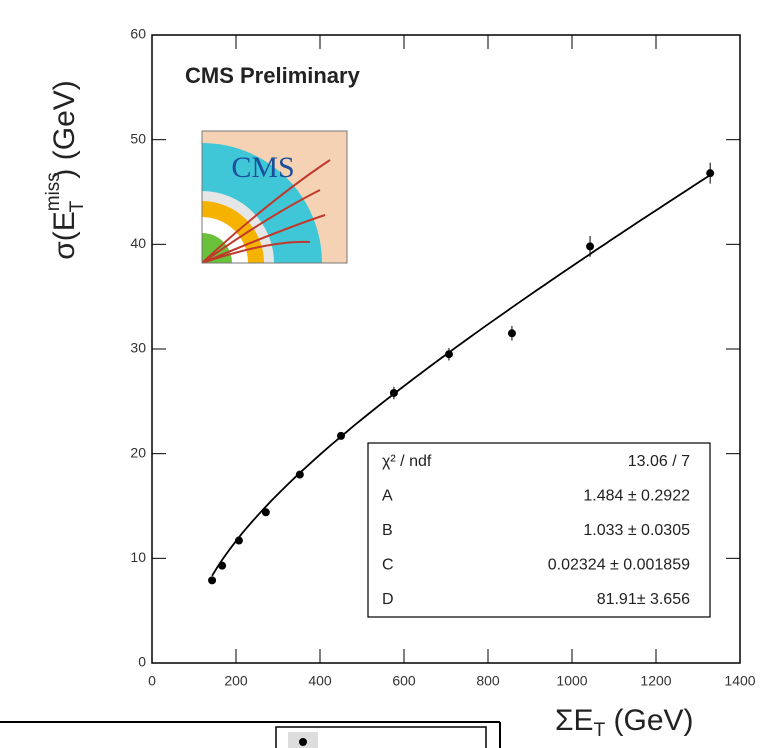 This screenshot has height=748, width=775. What do you see at coordinates (142, 662) in the screenshot?
I see `y-tick-label: 0` at bounding box center [142, 662].